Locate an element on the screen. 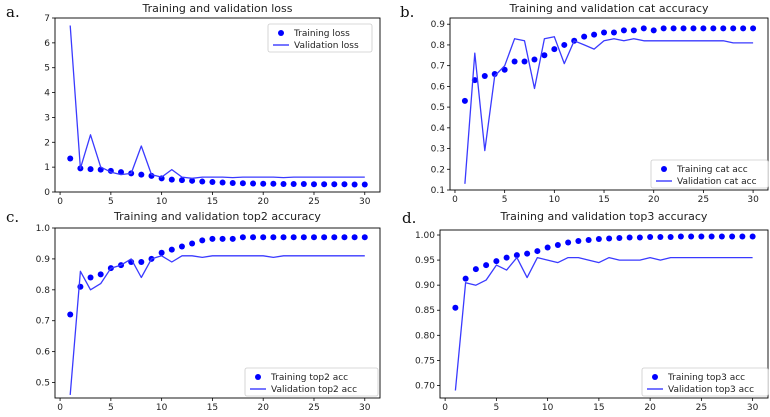 This screenshot has width=770, height=417. y-tick-label: 0.2 is located at coordinates (438, 170).